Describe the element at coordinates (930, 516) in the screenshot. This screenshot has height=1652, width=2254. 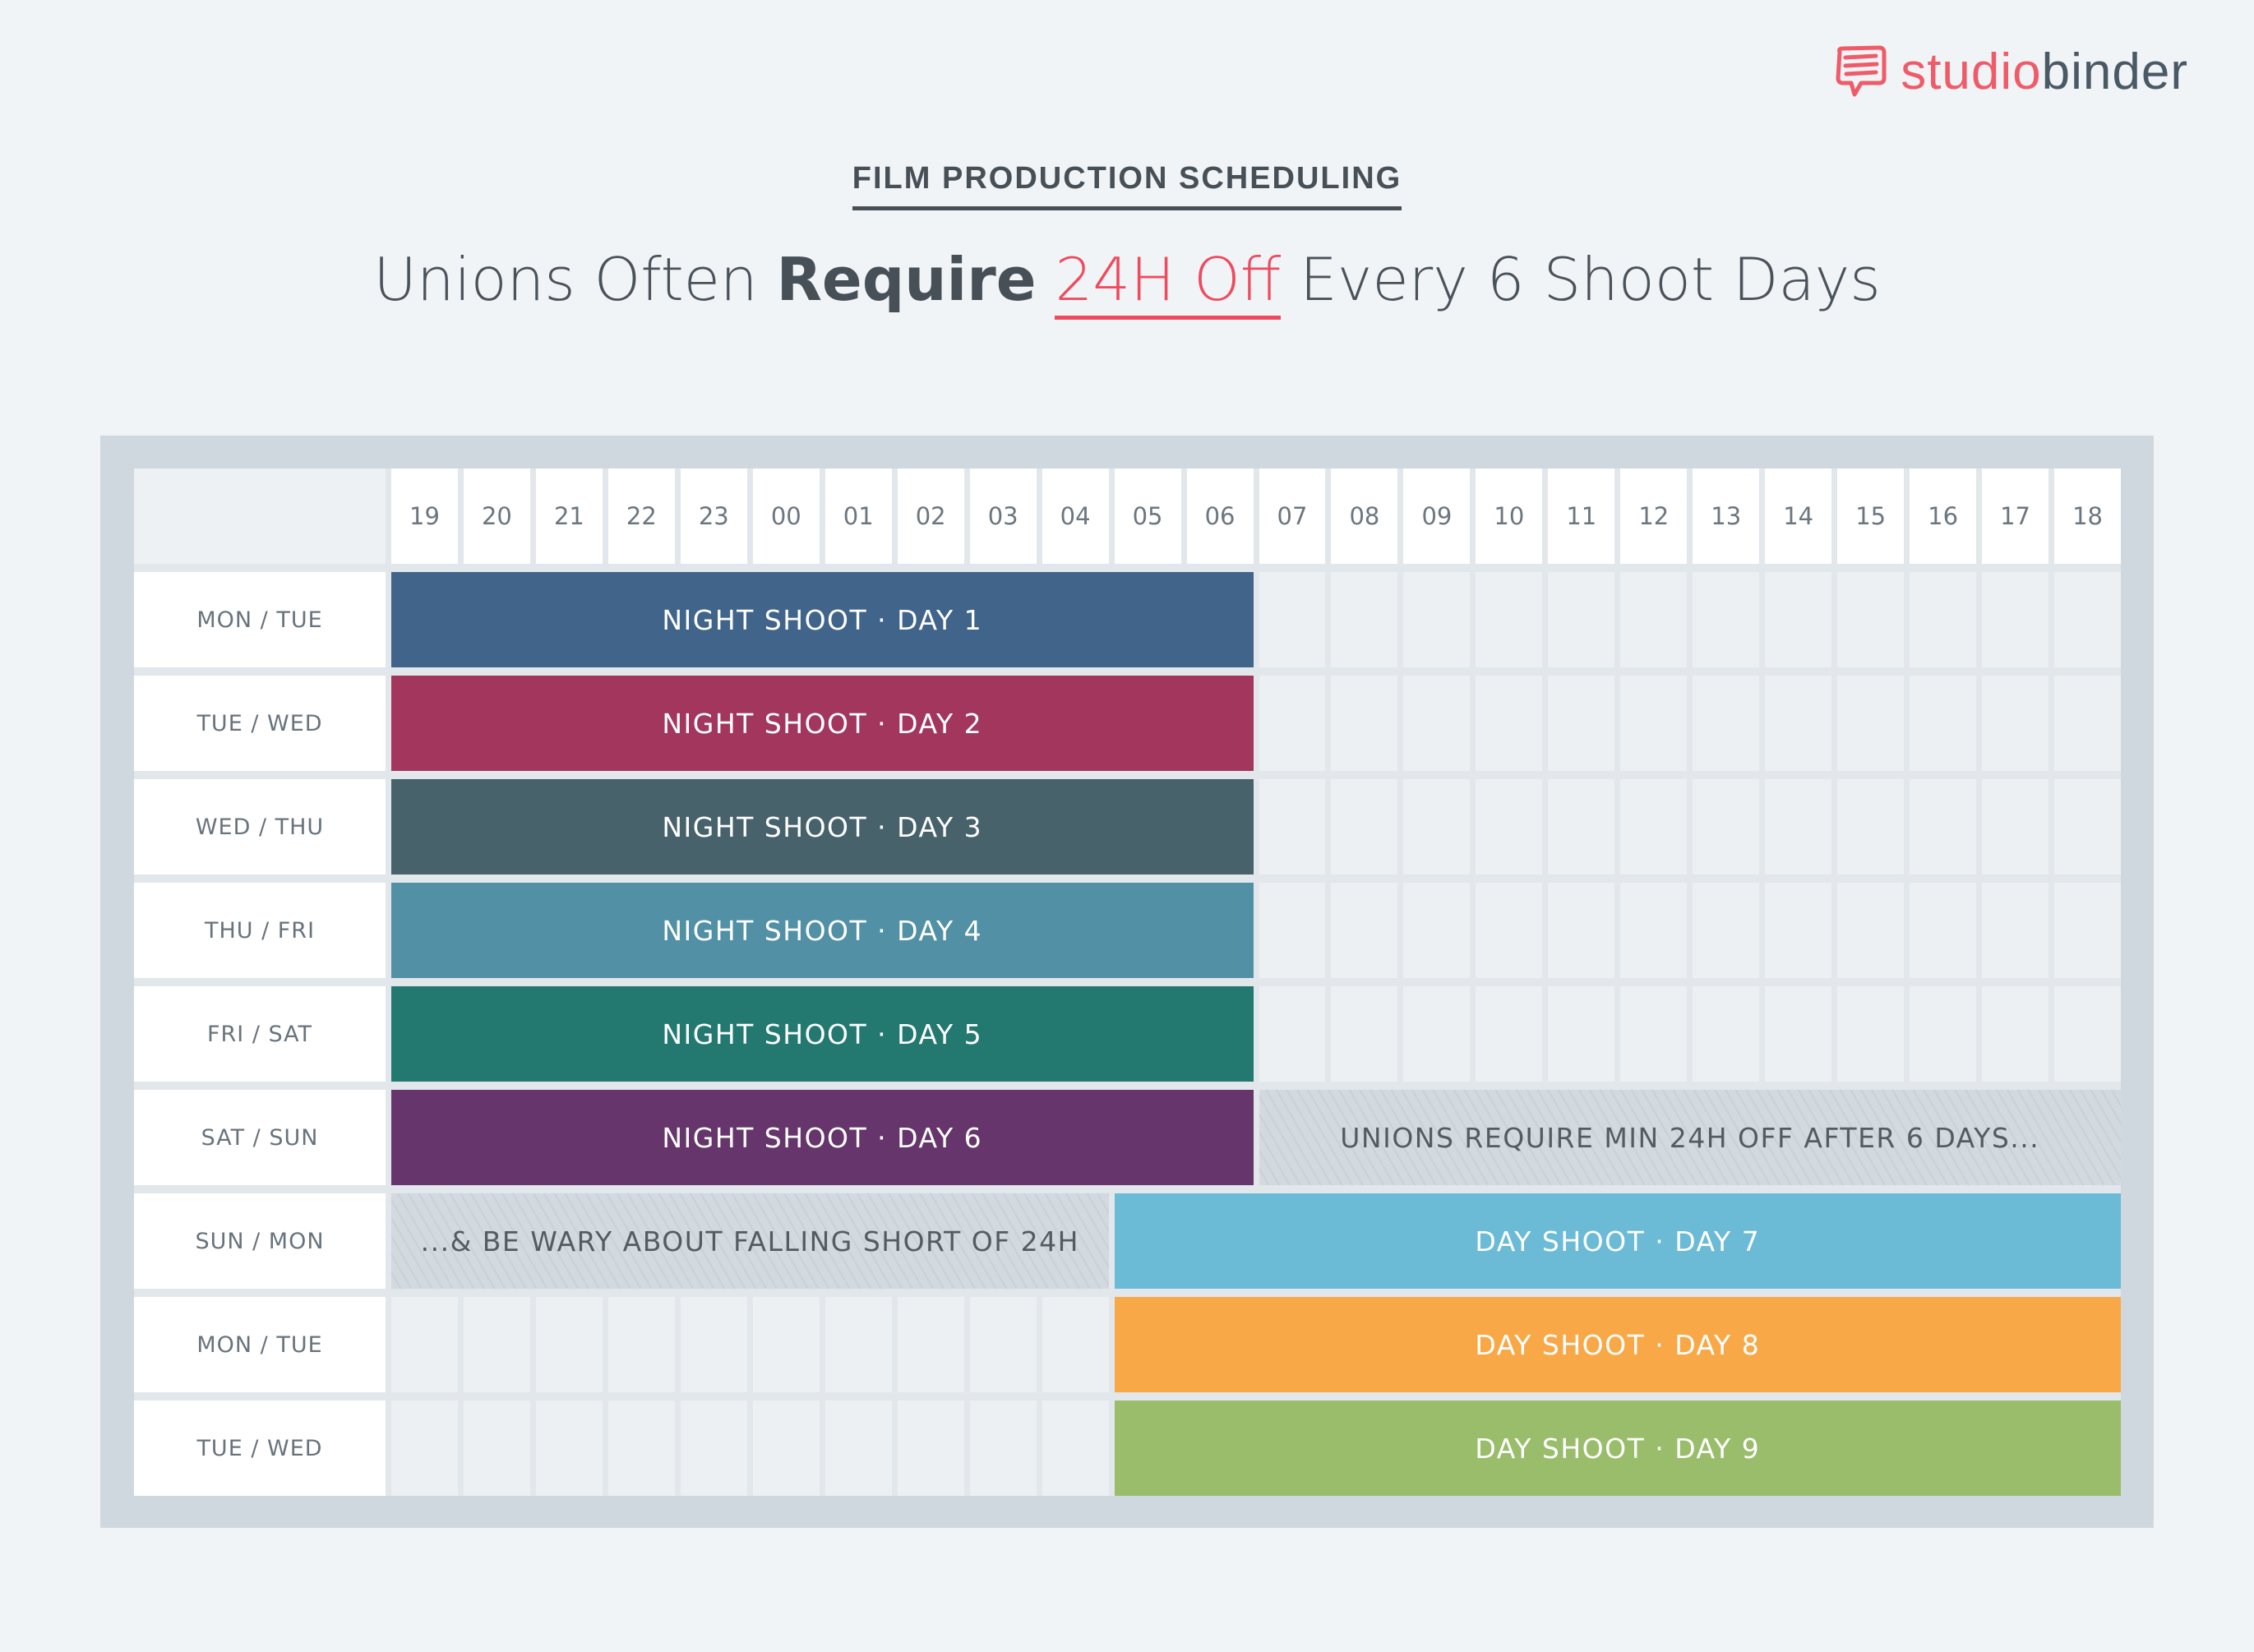
I see `hour-header: 02` at that location.